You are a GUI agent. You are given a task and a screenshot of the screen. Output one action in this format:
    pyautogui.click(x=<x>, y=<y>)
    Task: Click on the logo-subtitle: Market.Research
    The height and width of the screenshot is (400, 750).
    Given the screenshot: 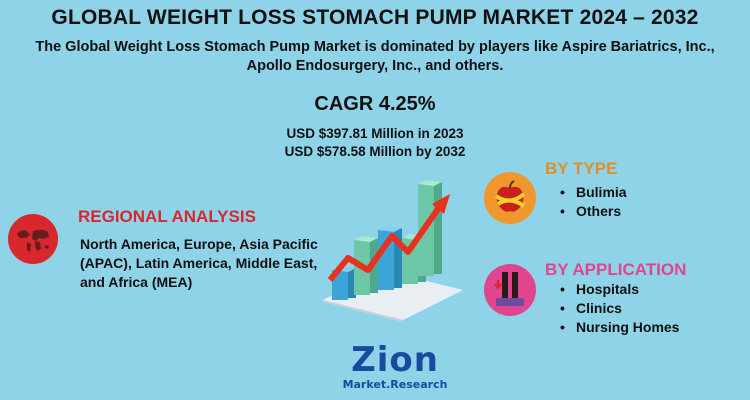 What is the action you would take?
    pyautogui.click(x=395, y=384)
    